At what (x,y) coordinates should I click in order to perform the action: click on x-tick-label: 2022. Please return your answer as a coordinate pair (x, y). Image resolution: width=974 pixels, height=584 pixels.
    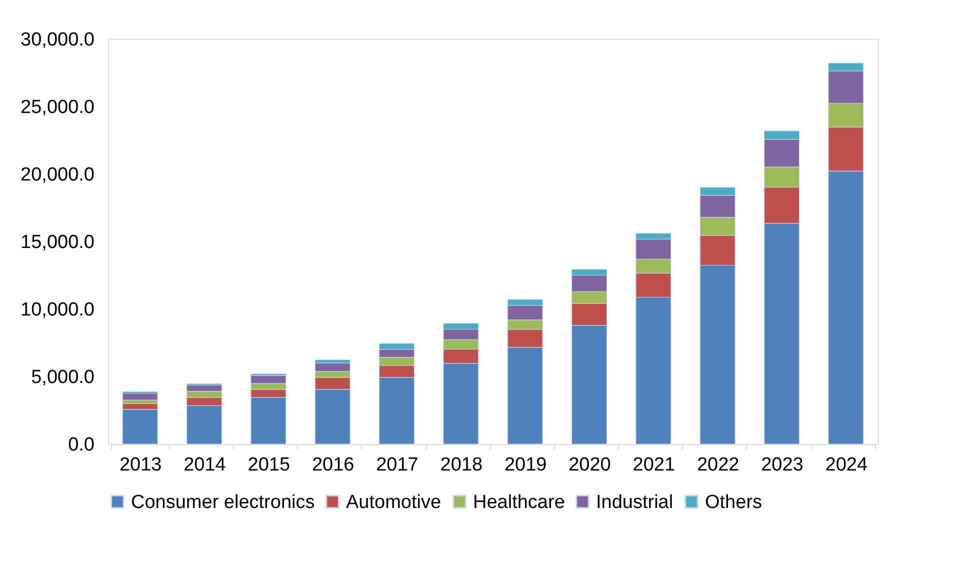
    Looking at the image, I should click on (718, 465).